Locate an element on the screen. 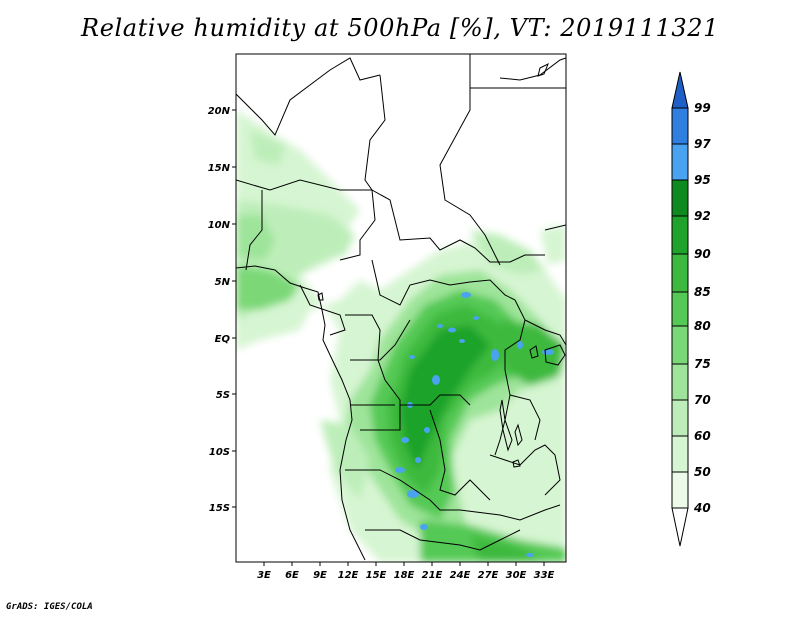  colorbar-label-80: 80 is located at coordinates (702, 326).